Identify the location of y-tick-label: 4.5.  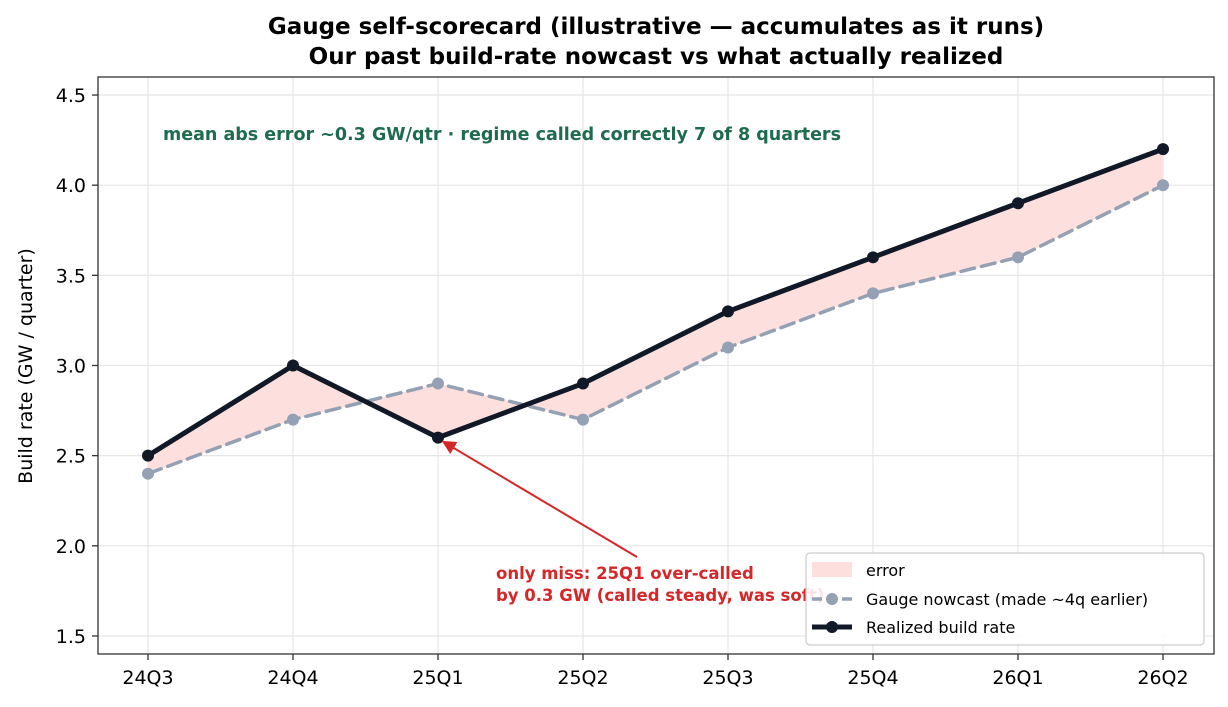
(71, 96).